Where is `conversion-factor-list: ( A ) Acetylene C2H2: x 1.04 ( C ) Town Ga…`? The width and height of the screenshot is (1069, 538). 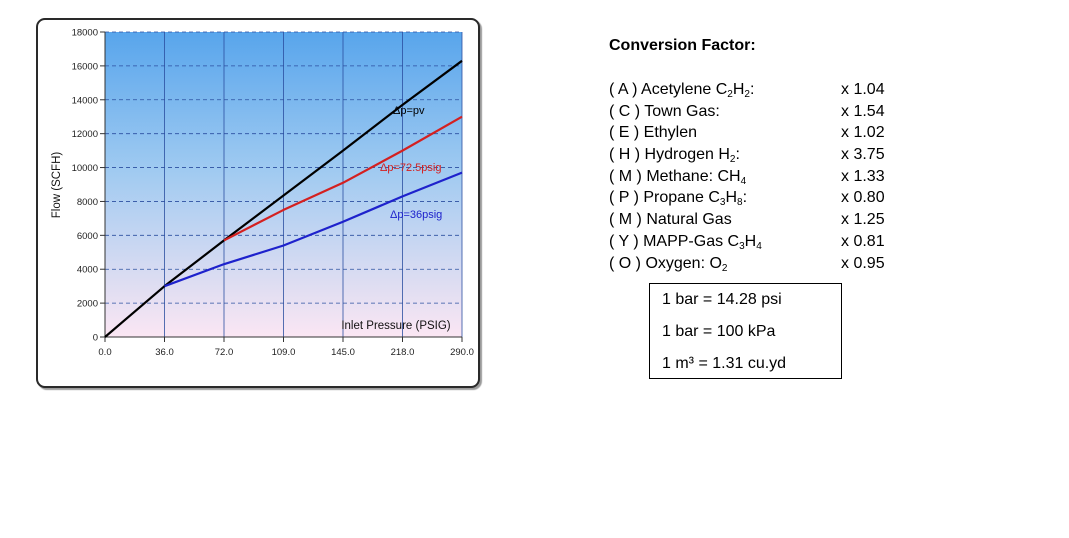 conversion-factor-list: ( A ) Acetylene C2H2: x 1.04 ( C ) Town Ga… is located at coordinates (754, 176).